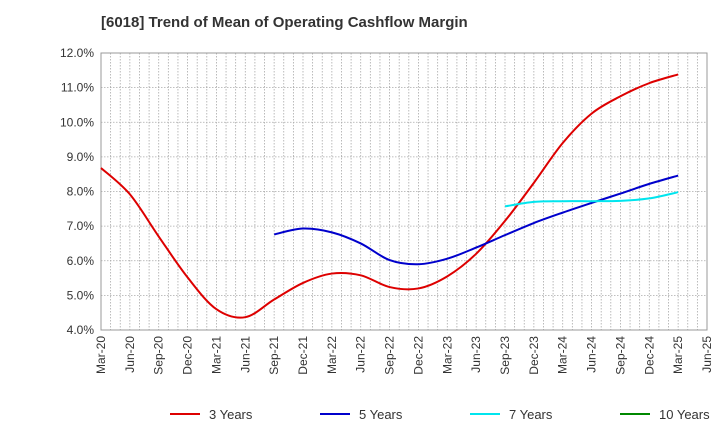 The width and height of the screenshot is (720, 440). What do you see at coordinates (303, 355) in the screenshot?
I see `x-tick-label: Dec-21` at bounding box center [303, 355].